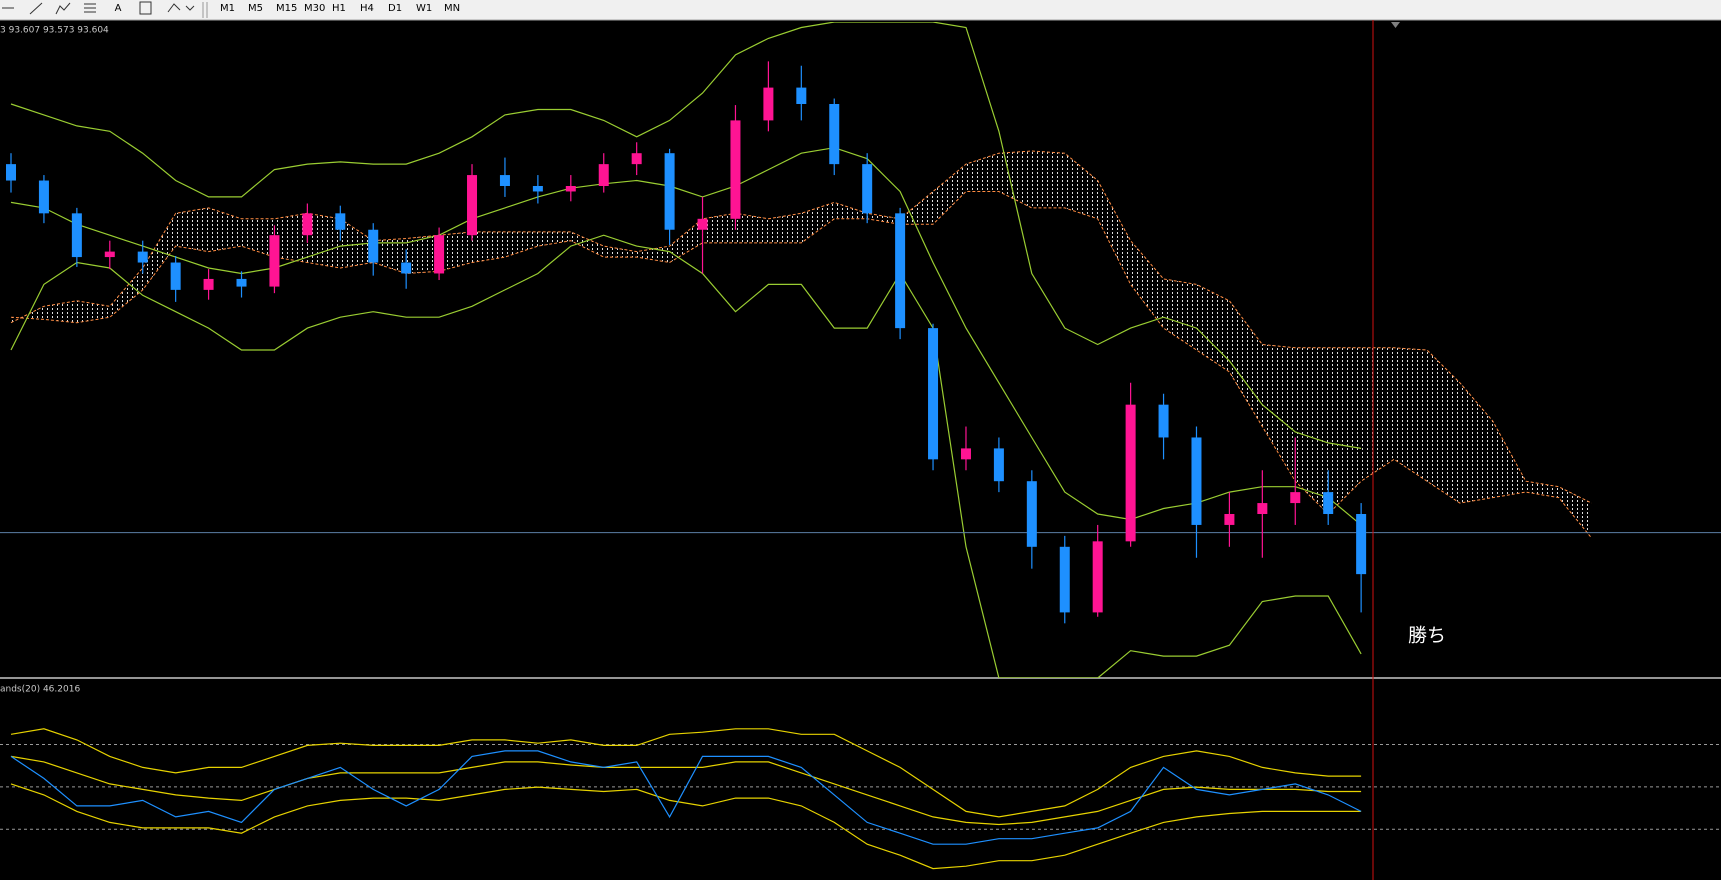  I want to click on trendline-tool, so click(36, 8).